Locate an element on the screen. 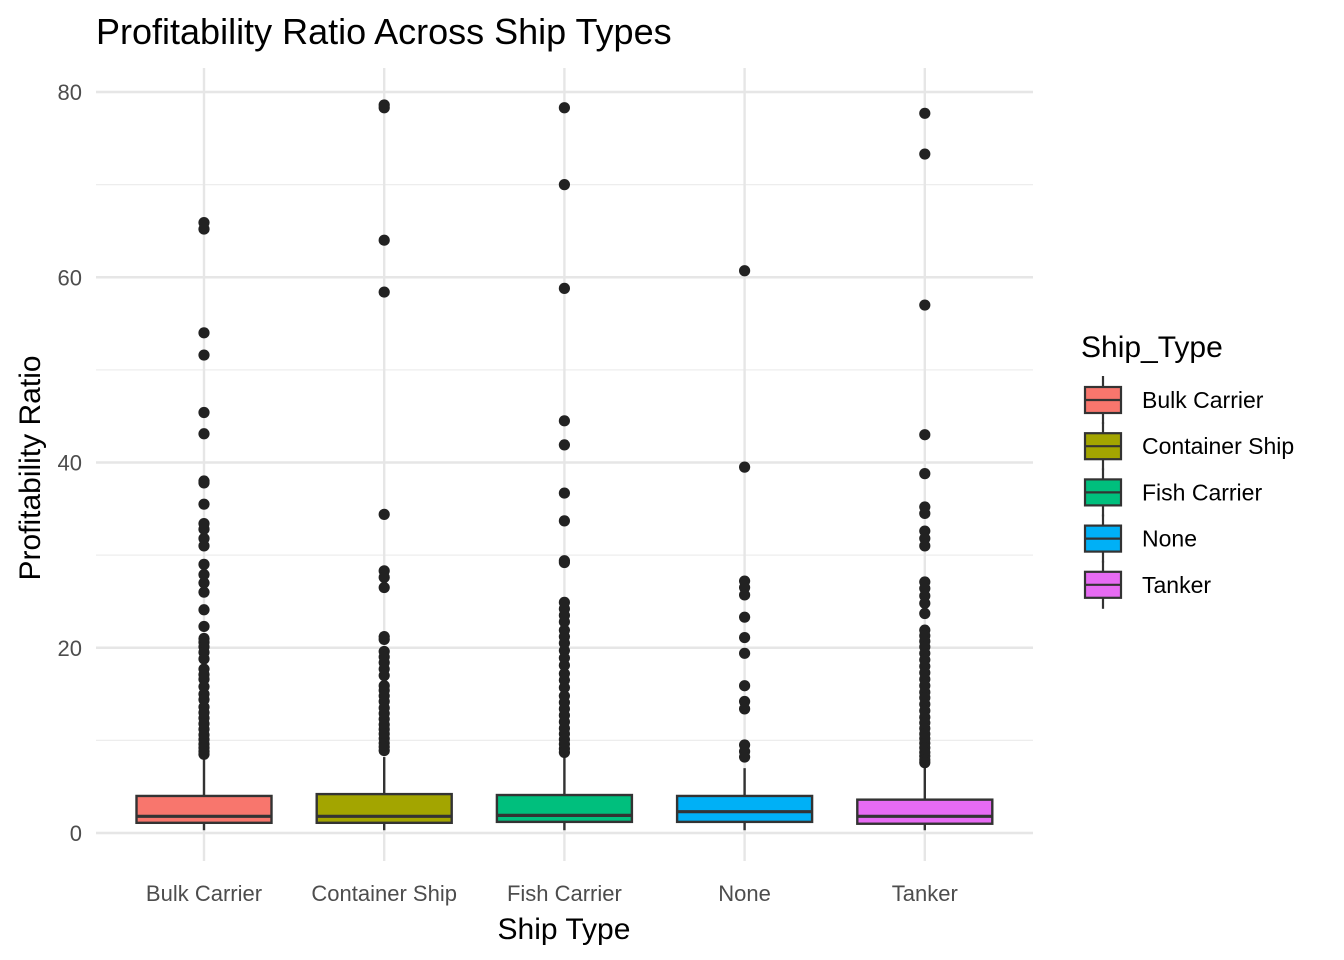 Image resolution: width=1344 pixels, height=960 pixels. y-axis-title: Profitability Ratio is located at coordinates (30, 467).